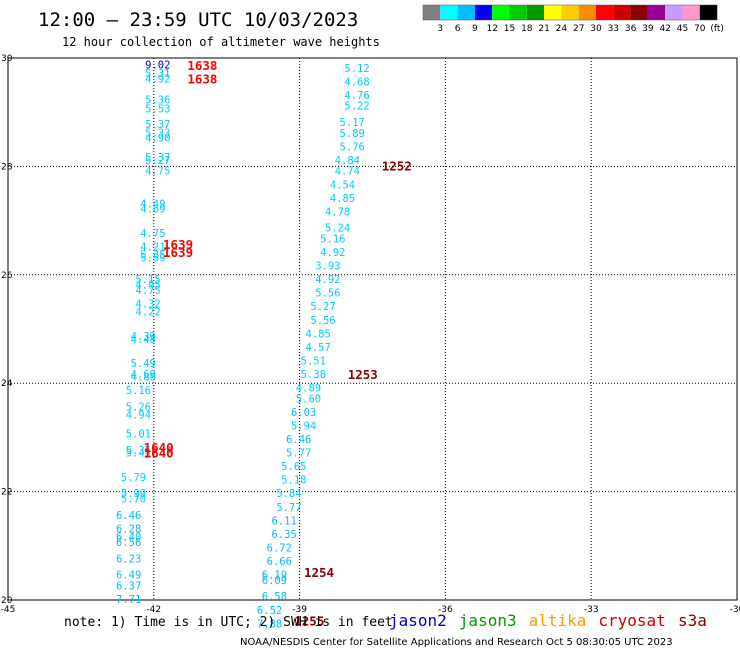  I want to click on data-point-s3a: 5.76, so click(352, 147).